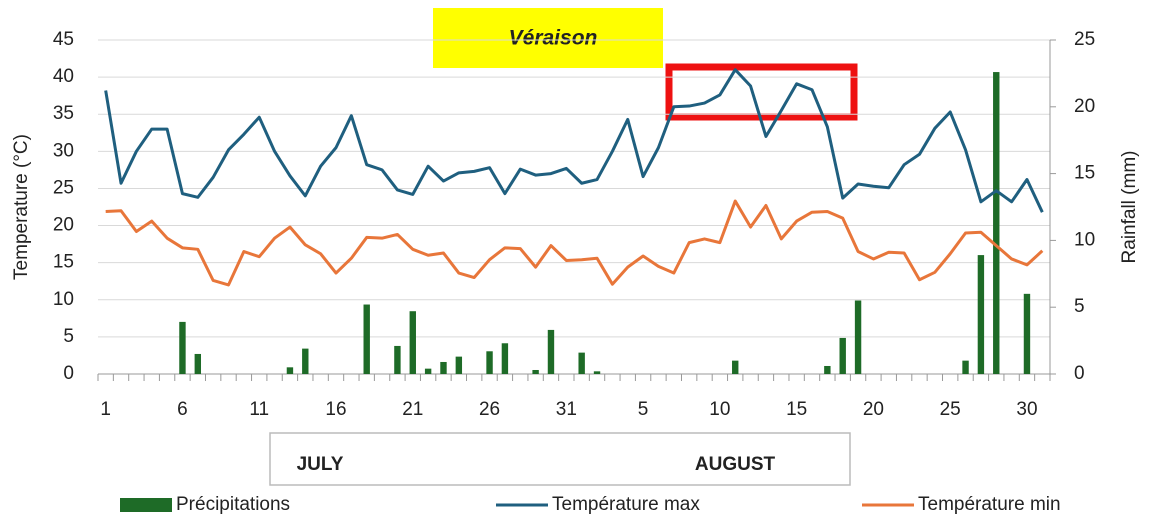  I want to click on x-tick-label: 11, so click(259, 409).